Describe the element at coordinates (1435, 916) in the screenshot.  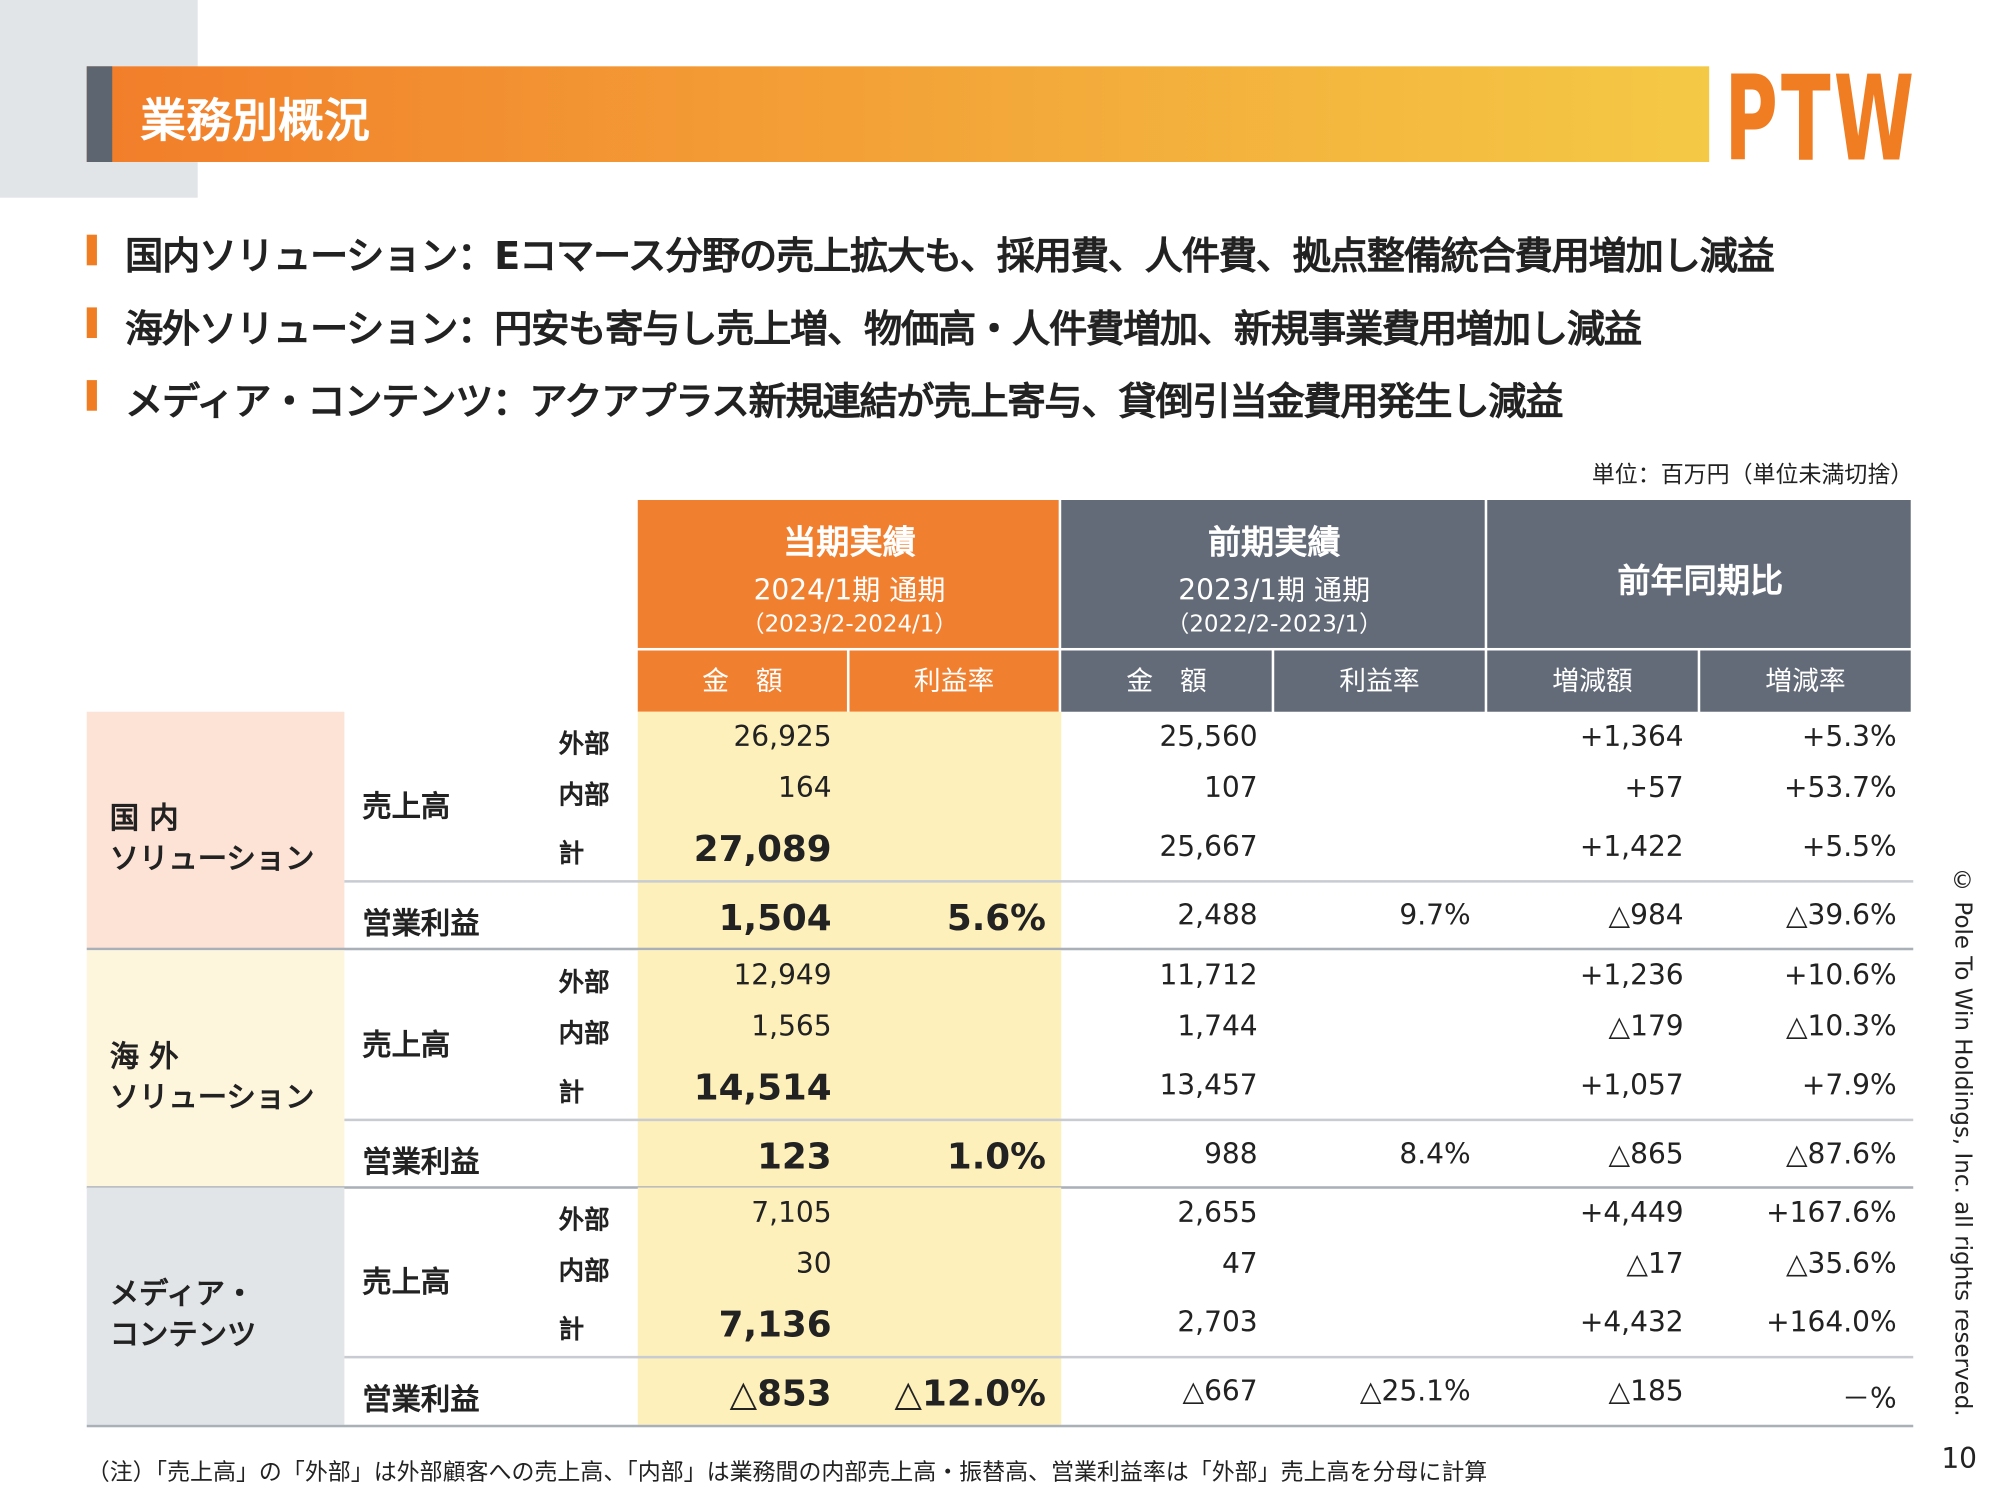
I see `cell-value: 9.7%` at that location.